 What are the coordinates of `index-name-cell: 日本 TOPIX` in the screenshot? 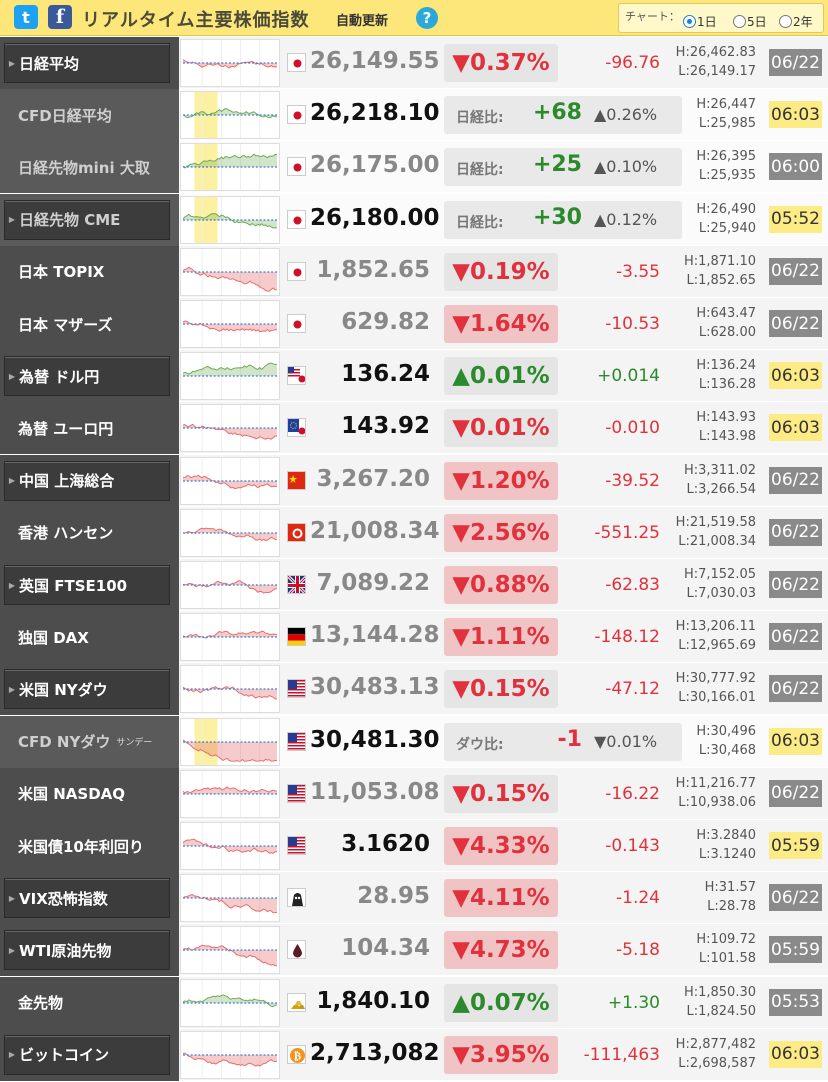 It's located at (89, 271).